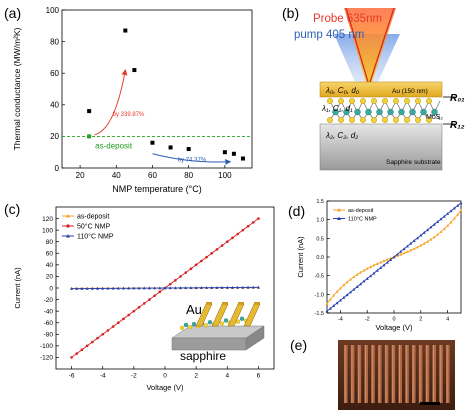 The width and height of the screenshot is (474, 416). I want to click on panel-c-x-tick-label: 2, so click(196, 376).